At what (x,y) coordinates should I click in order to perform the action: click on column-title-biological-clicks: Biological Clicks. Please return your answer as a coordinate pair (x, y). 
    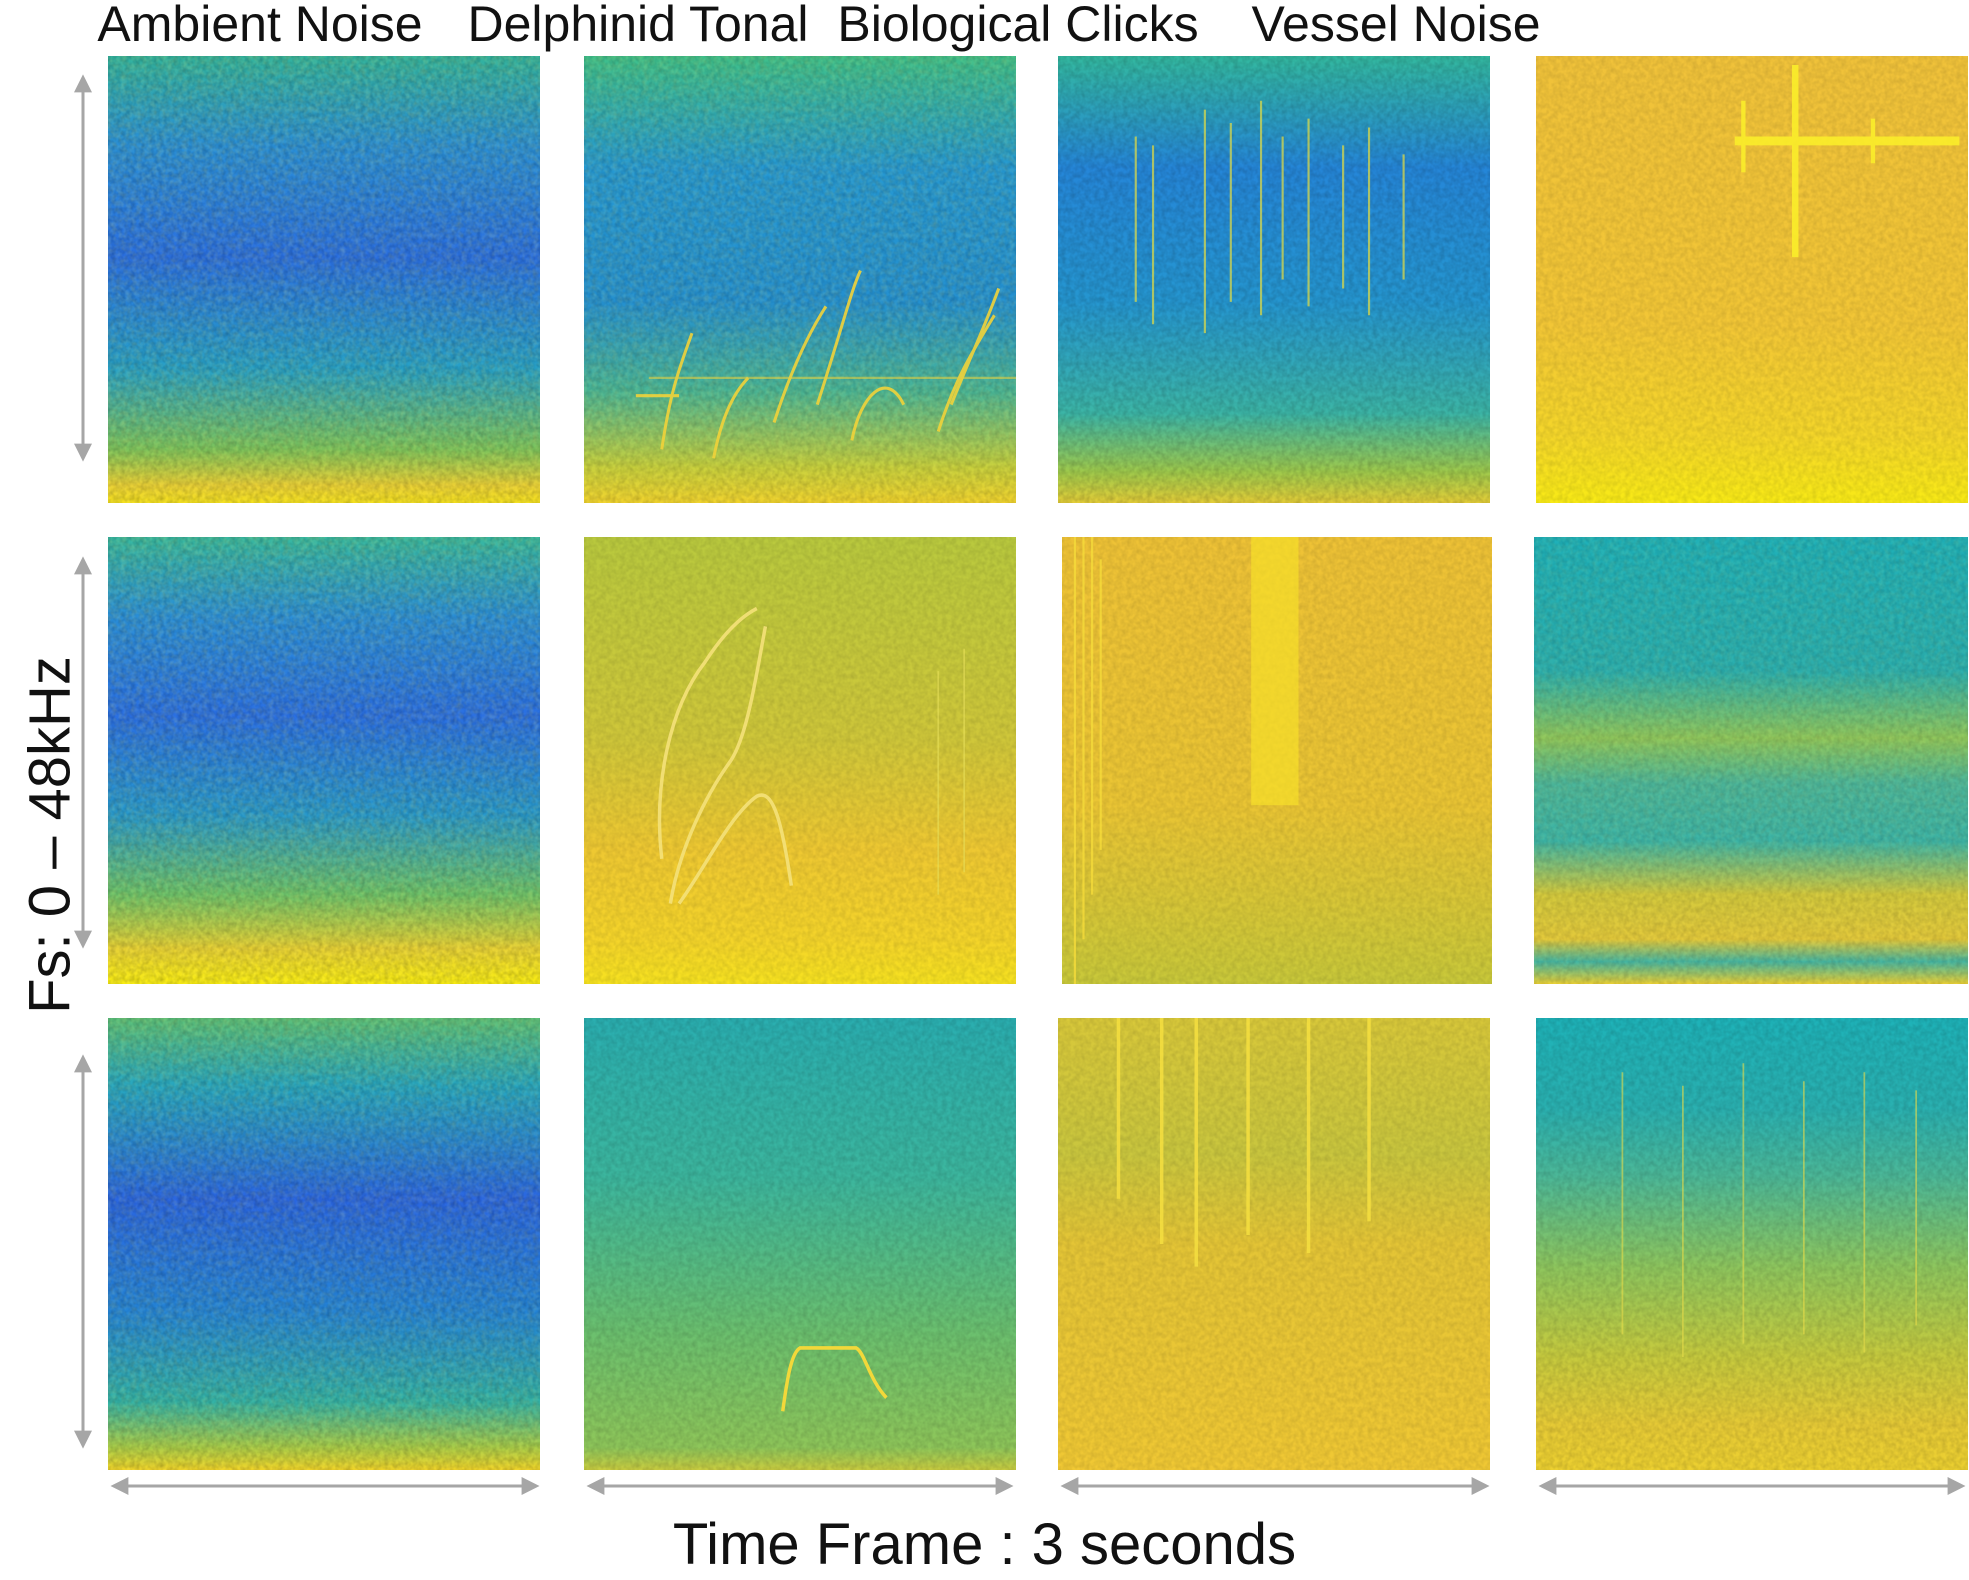
    Looking at the image, I should click on (1018, 26).